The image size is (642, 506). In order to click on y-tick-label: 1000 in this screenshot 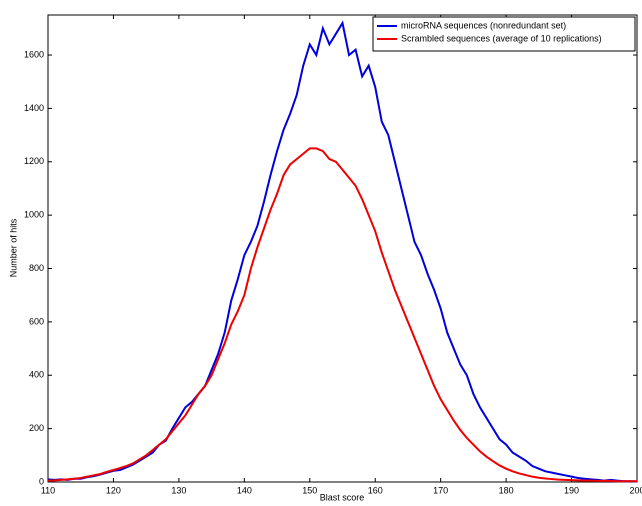, I will do `click(34, 215)`.